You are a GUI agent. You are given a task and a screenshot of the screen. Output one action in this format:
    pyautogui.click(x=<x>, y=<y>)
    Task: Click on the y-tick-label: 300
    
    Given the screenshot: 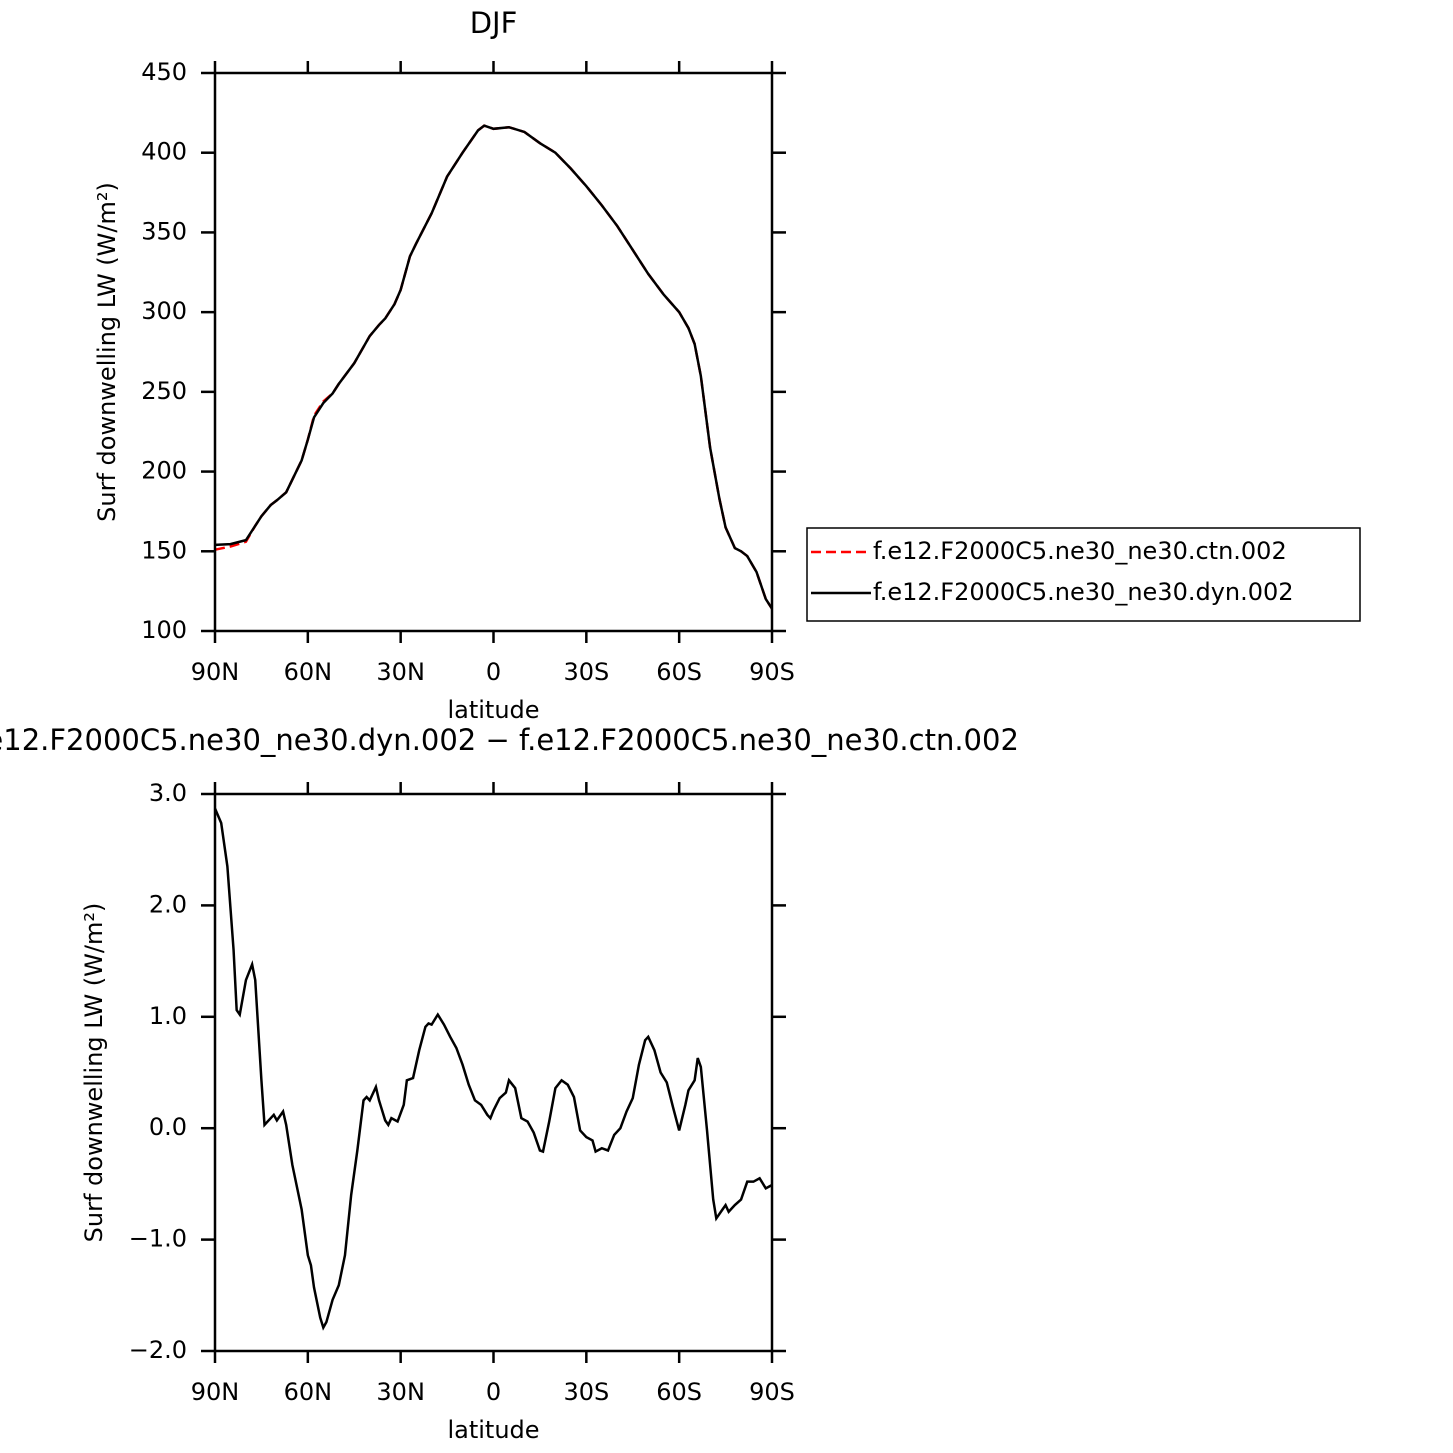 What is the action you would take?
    pyautogui.click(x=164, y=311)
    